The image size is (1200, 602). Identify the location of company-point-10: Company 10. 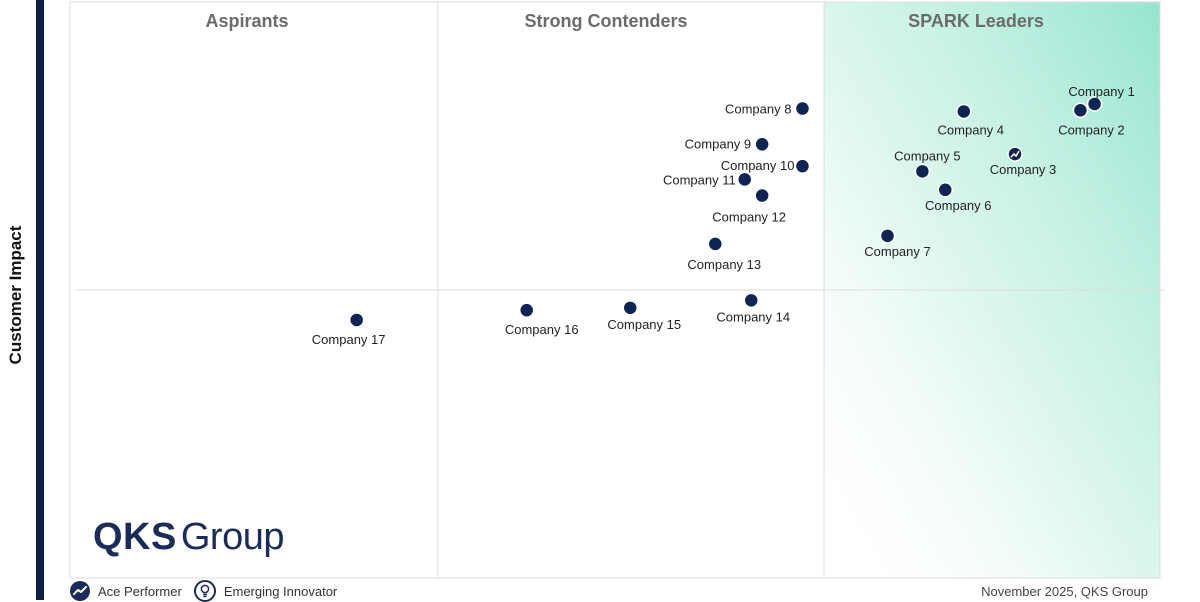
(766, 166).